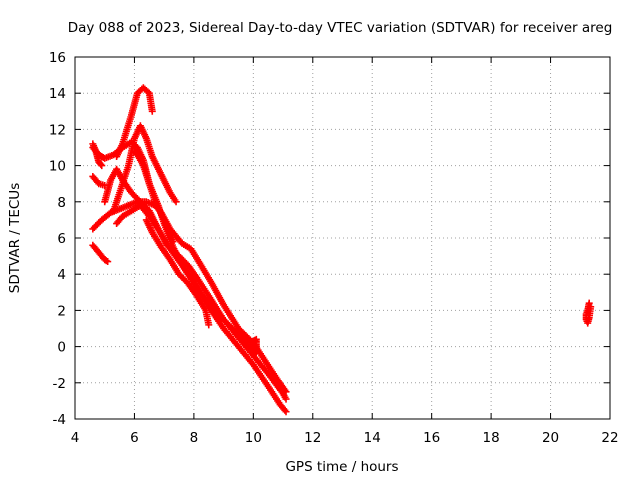 This screenshot has height=480, width=640. I want to click on x-tick-label: 10, so click(253, 438).